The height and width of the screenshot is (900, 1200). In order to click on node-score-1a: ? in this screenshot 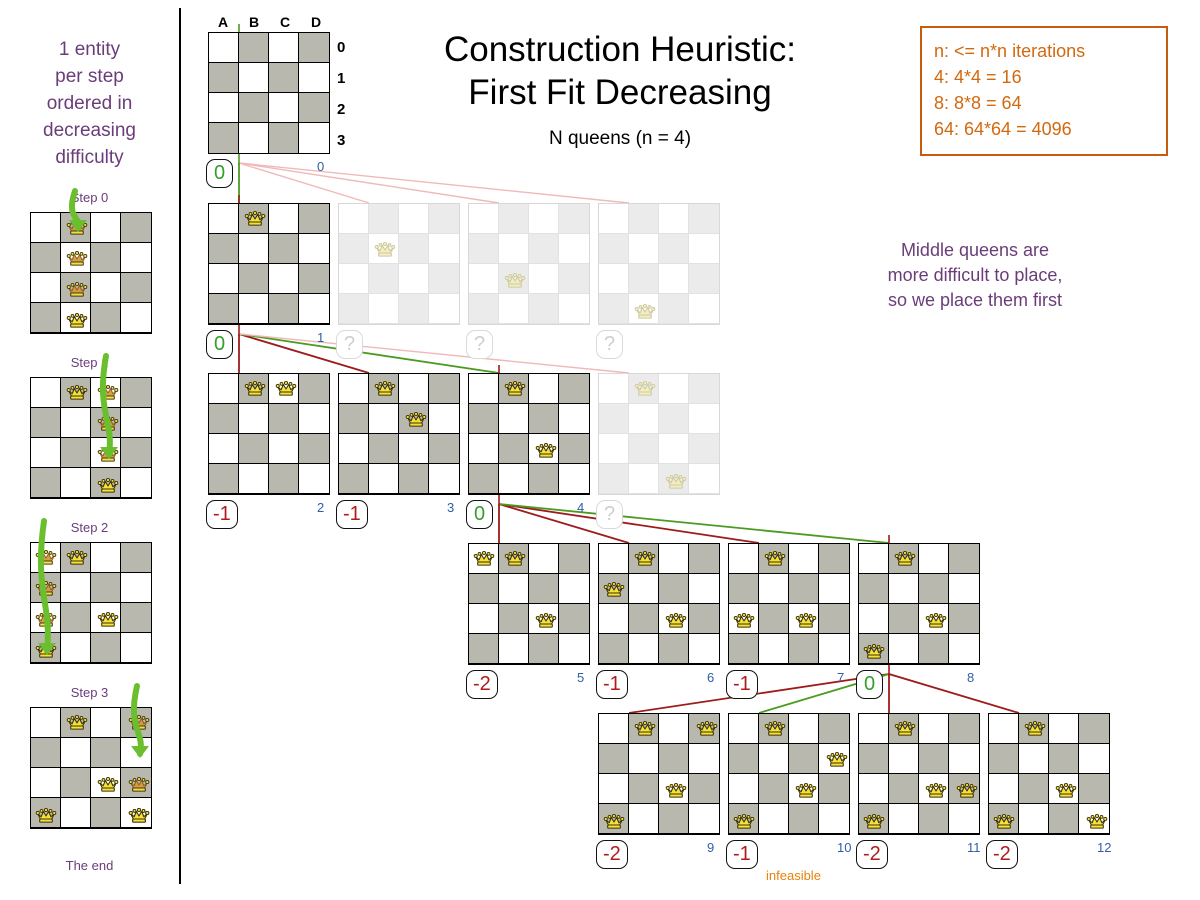, I will do `click(349, 344)`.